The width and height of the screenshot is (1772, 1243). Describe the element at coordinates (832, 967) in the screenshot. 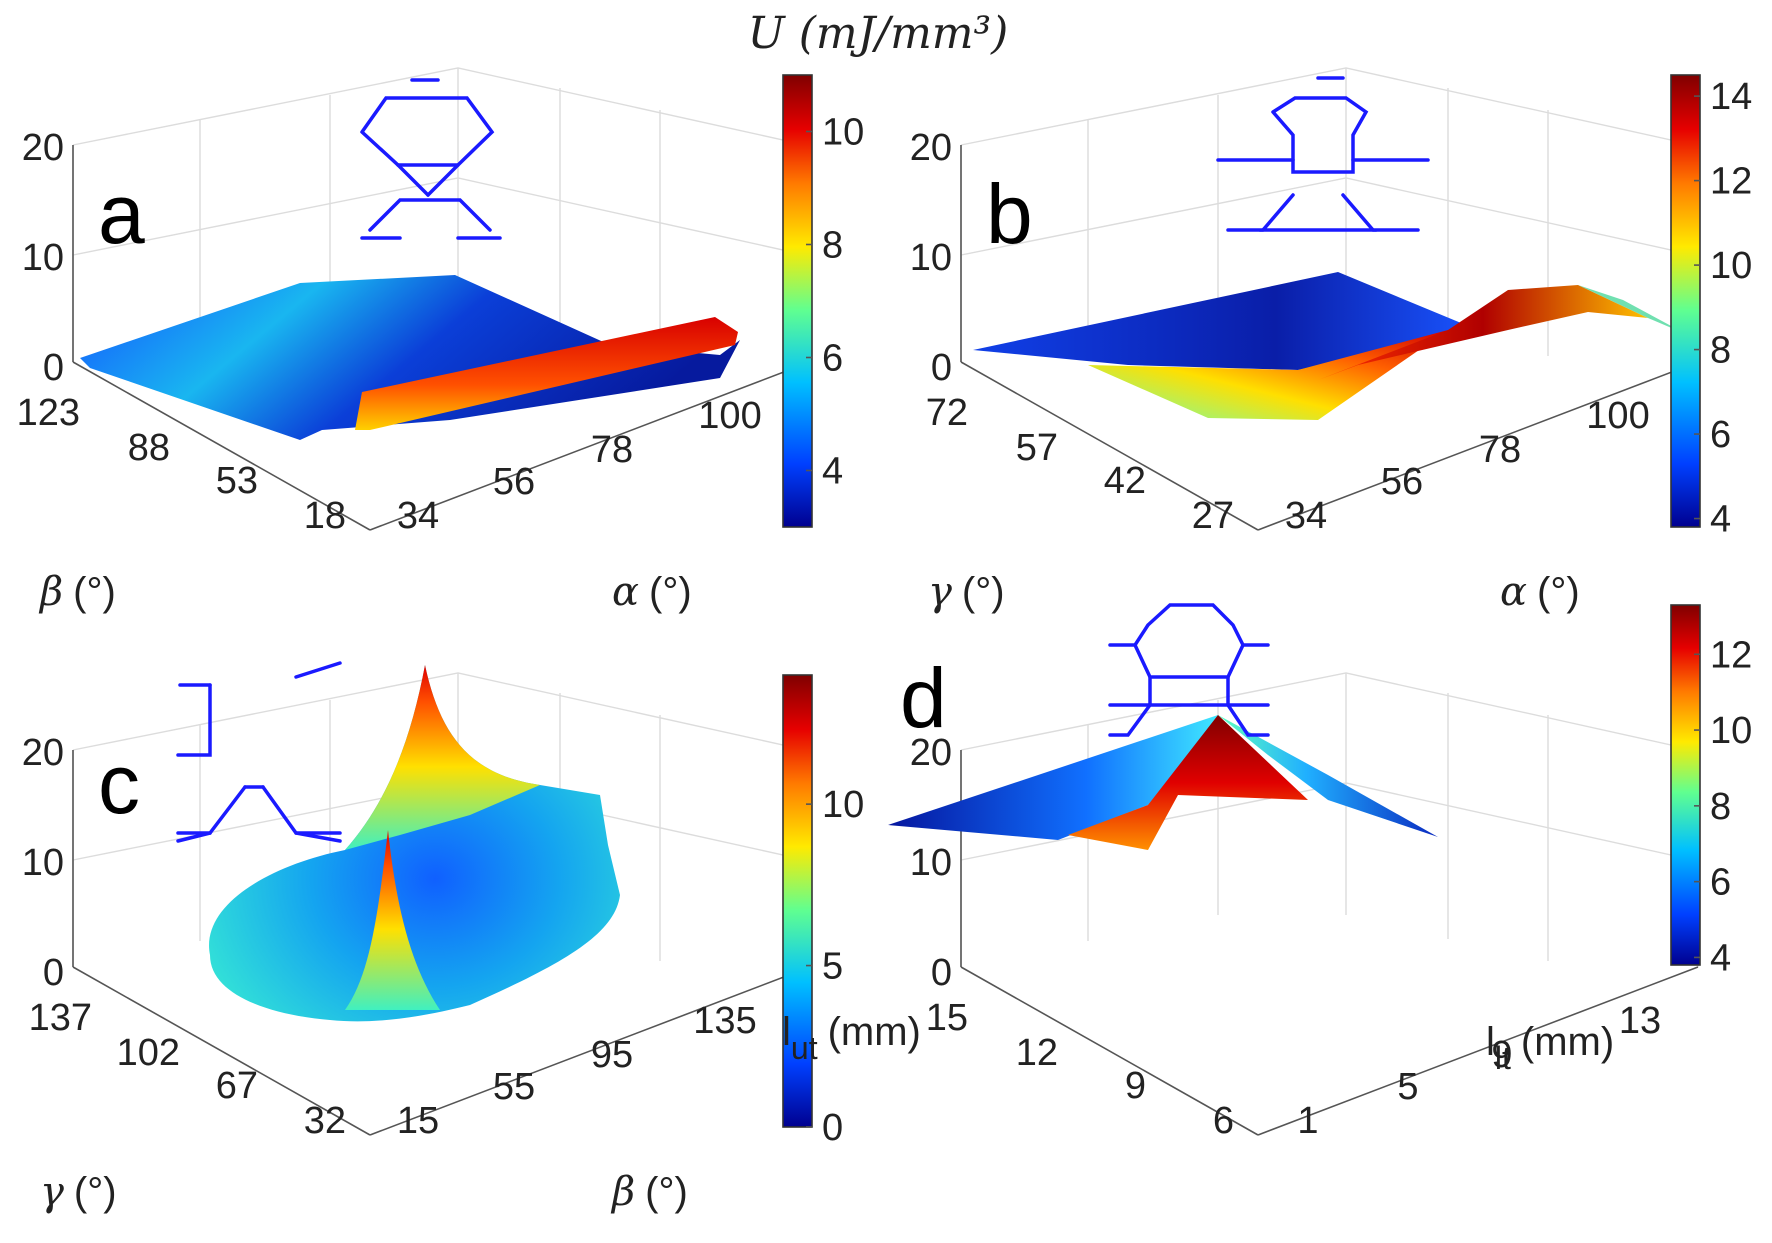

I see `colorbar-tick-label: 5` at that location.